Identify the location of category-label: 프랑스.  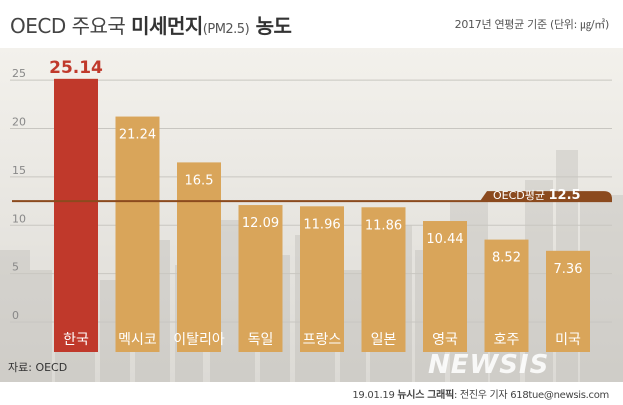
(322, 340).